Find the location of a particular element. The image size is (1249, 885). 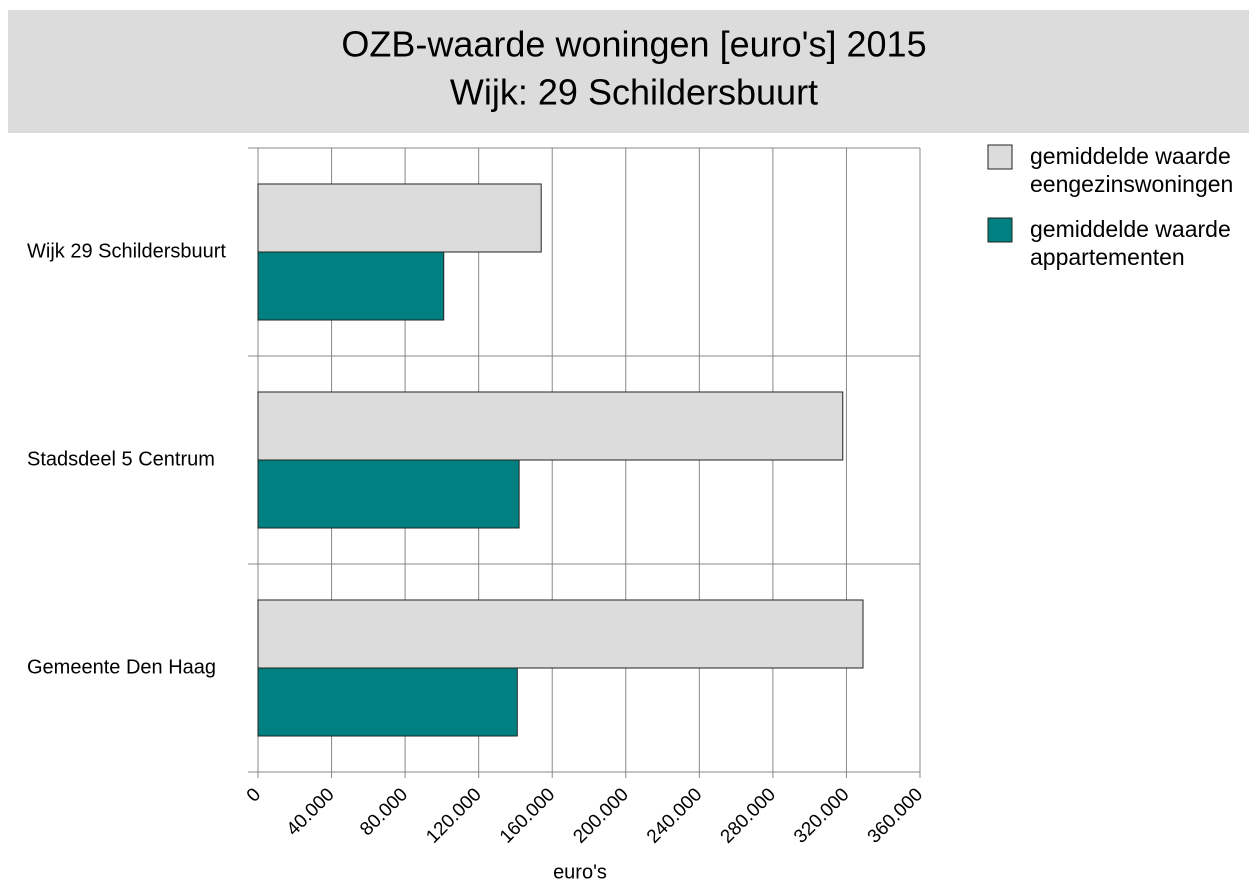

x-tick-label: 360.000 is located at coordinates (895, 815).